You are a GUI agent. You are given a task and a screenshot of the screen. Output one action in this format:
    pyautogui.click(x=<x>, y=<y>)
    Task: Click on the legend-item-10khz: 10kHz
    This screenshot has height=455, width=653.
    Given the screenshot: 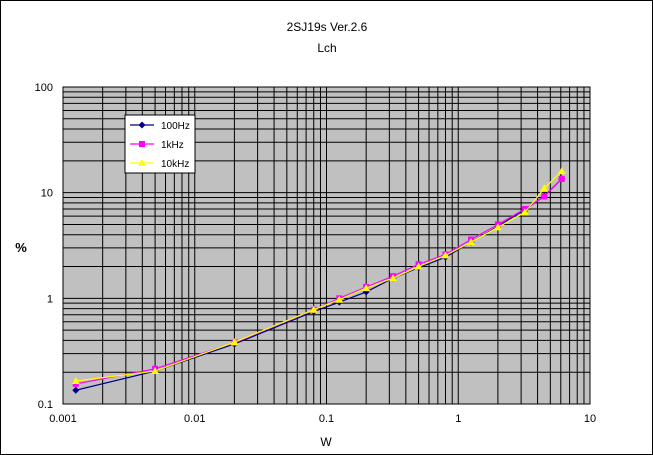 What is the action you would take?
    pyautogui.click(x=159, y=164)
    